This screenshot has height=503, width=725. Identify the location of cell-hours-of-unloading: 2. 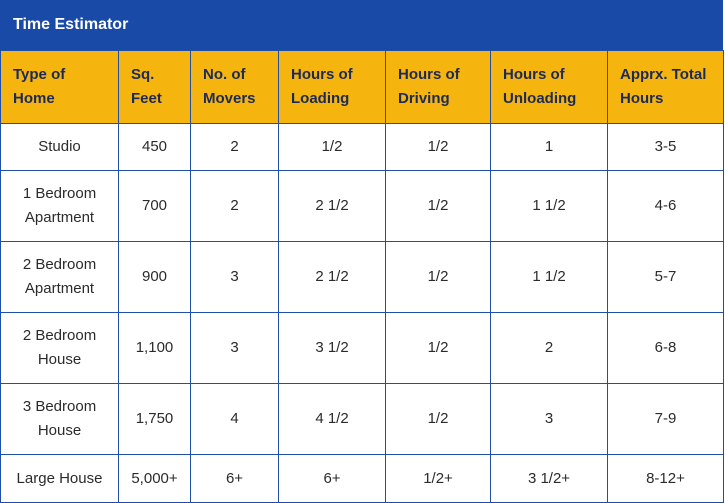
(549, 348).